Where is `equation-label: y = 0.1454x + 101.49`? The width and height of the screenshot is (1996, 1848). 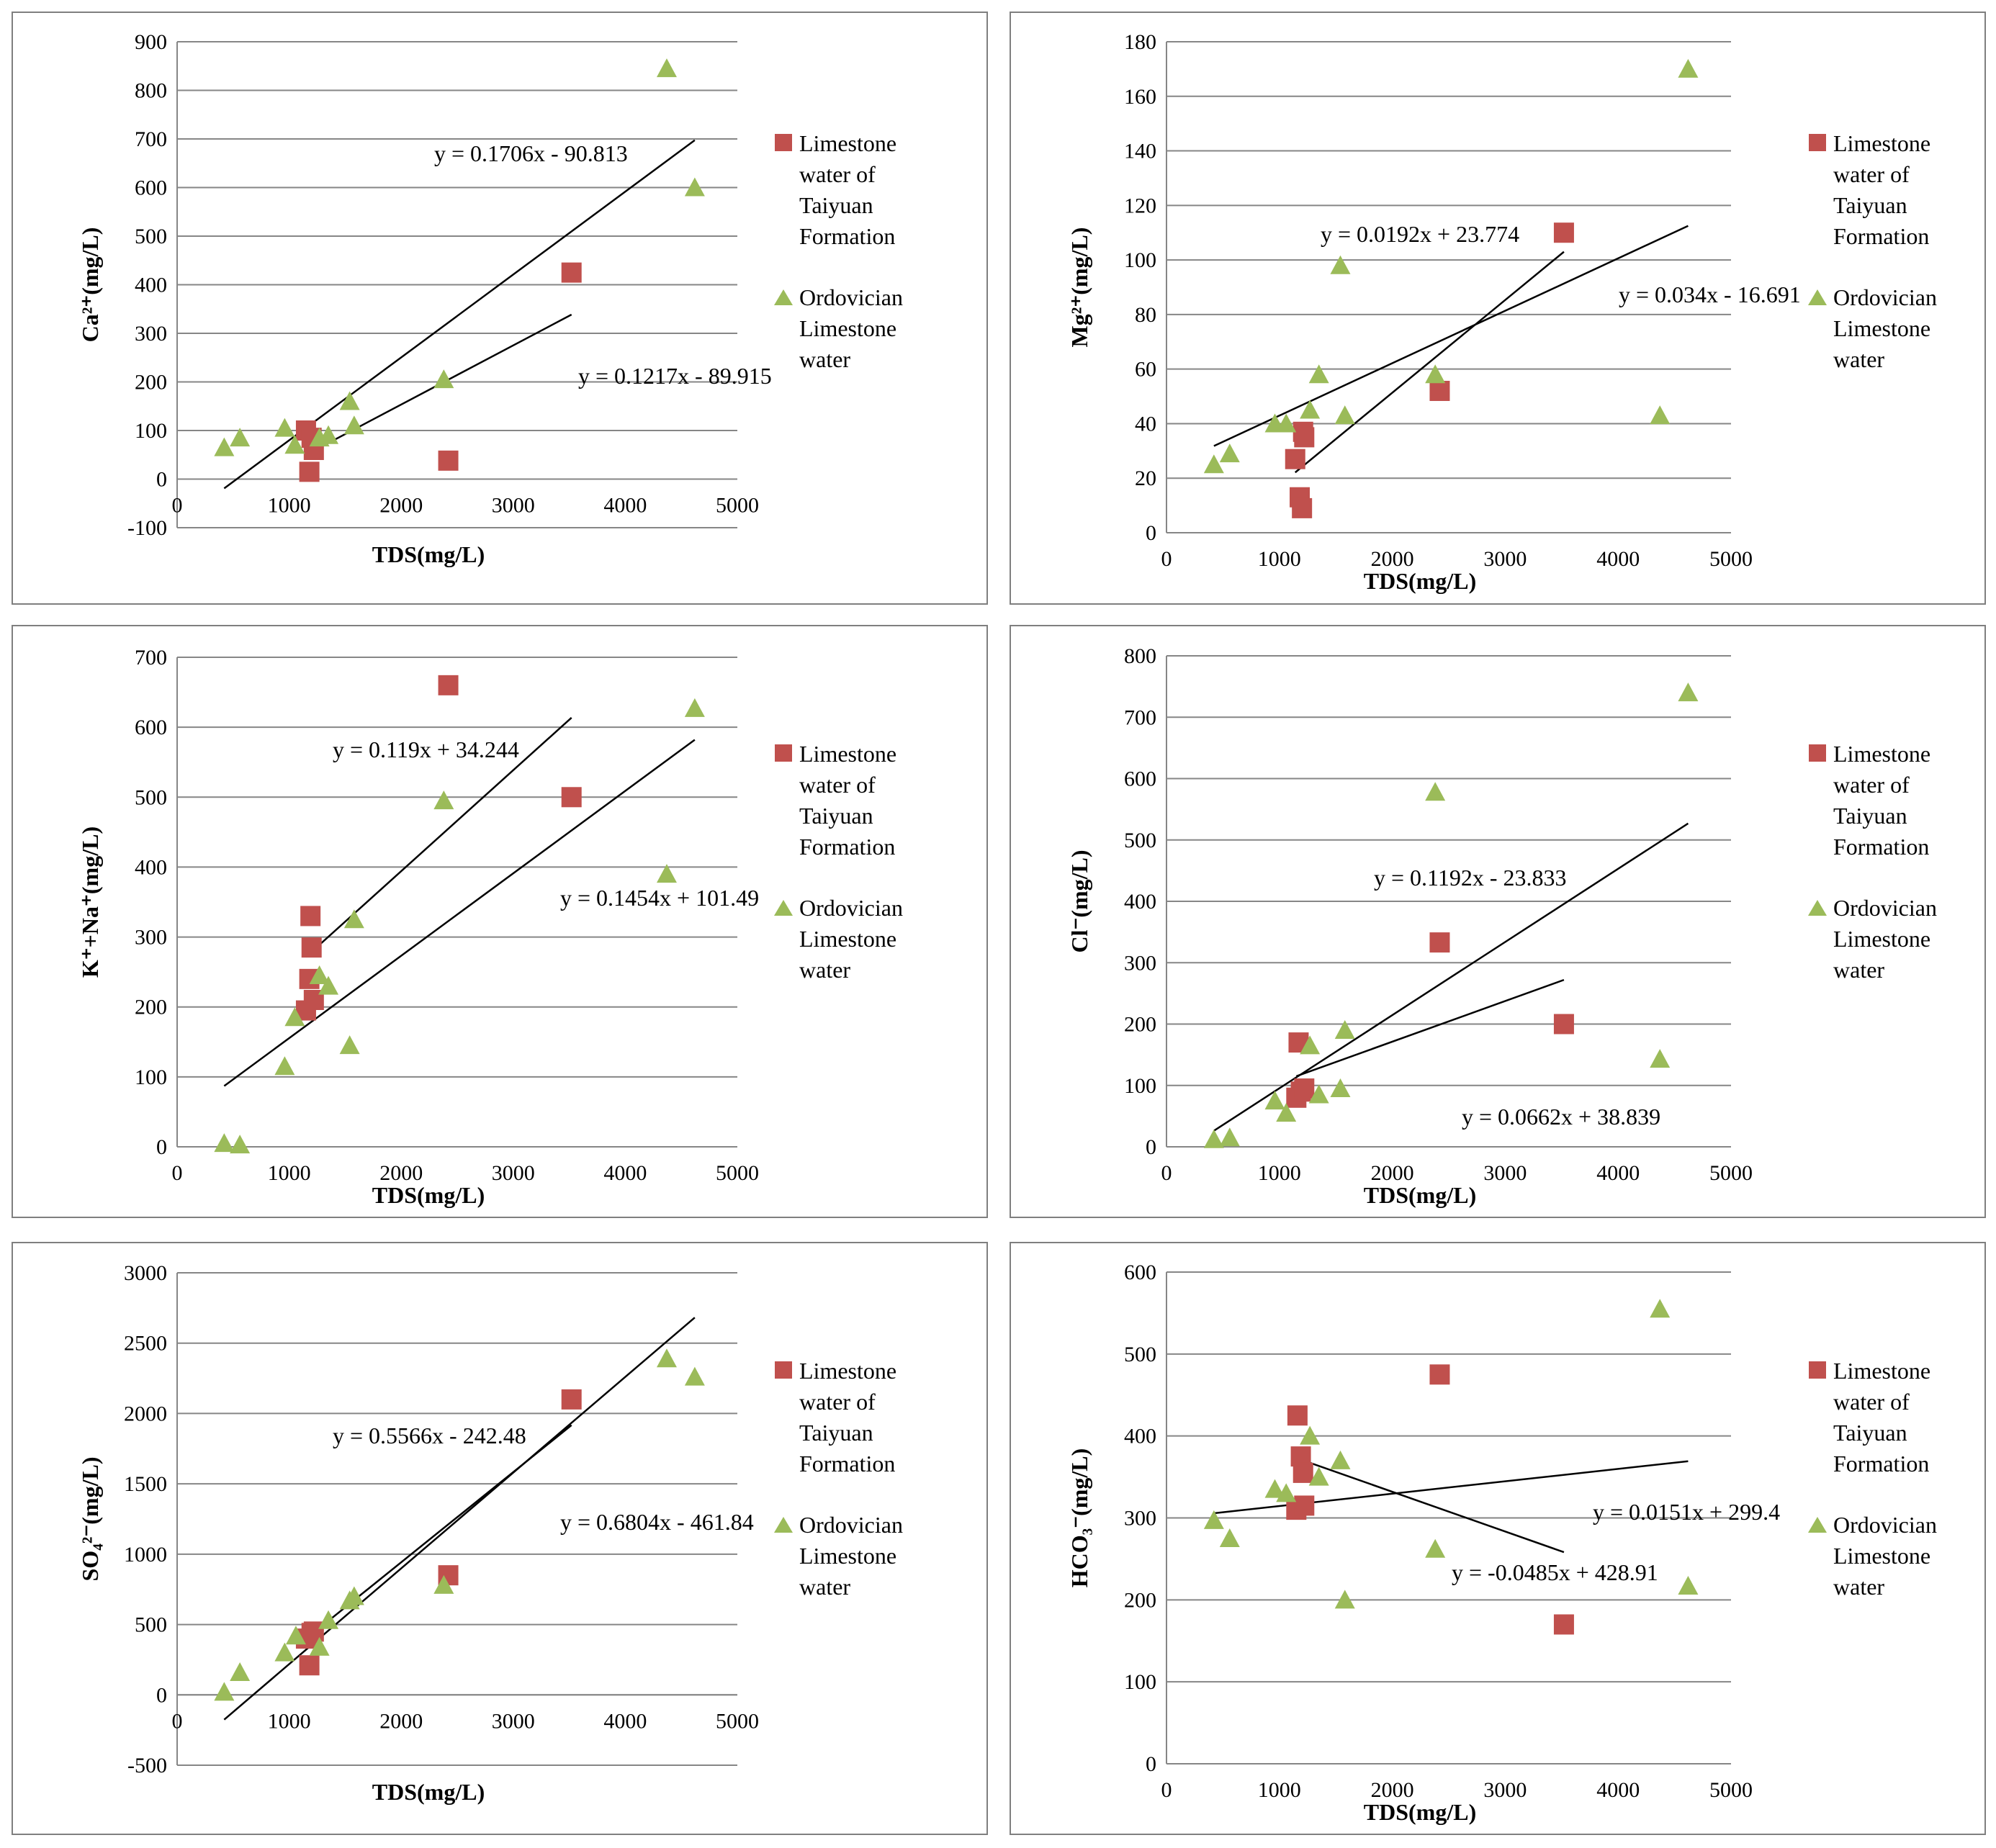 equation-label: y = 0.1454x + 101.49 is located at coordinates (659, 898).